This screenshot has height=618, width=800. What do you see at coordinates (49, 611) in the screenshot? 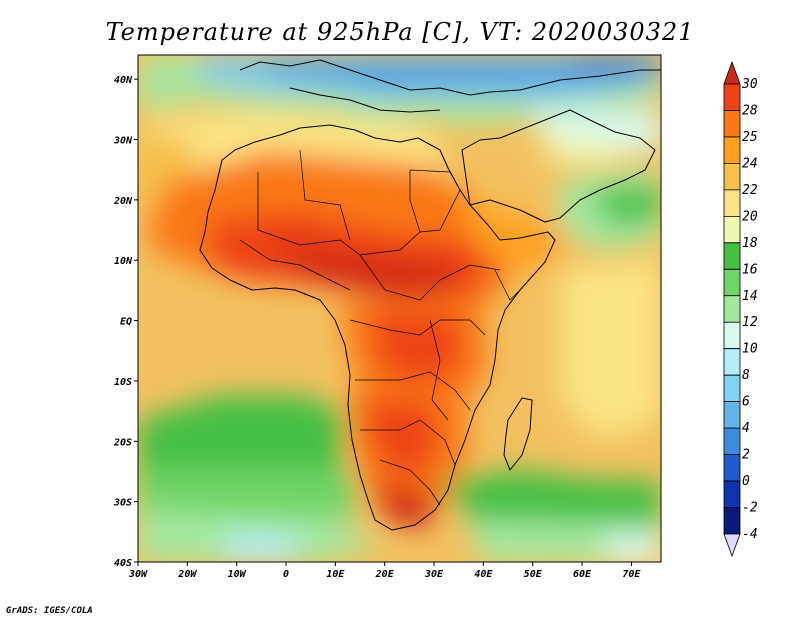
I see `grads-credit: GrADS: IGES/COLA` at bounding box center [49, 611].